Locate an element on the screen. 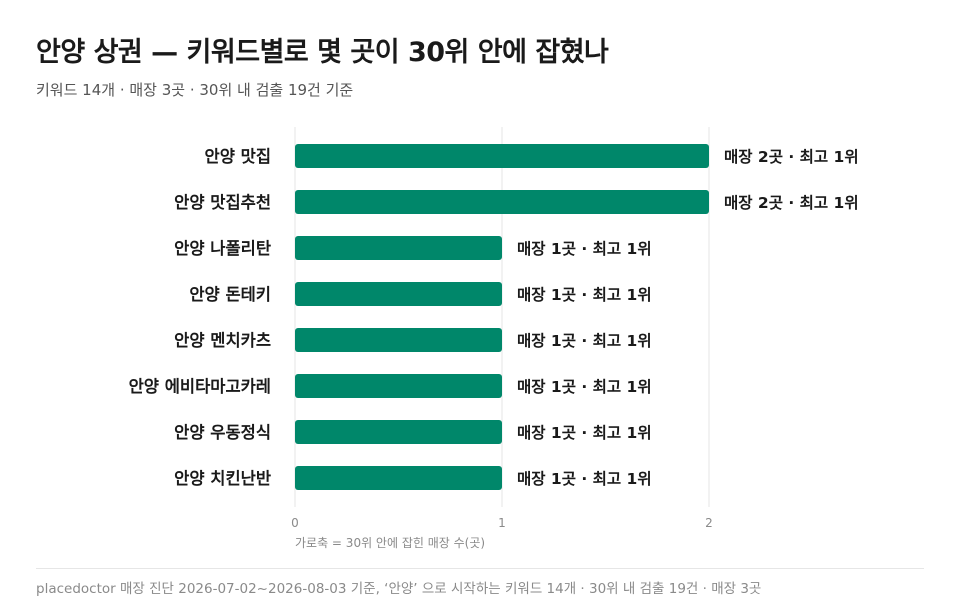  category-label: 안양 우동정식 is located at coordinates (222, 432).